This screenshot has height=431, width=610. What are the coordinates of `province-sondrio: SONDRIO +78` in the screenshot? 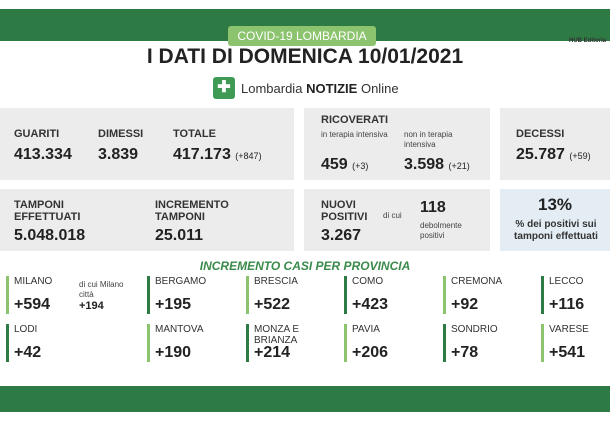 It's located at (483, 343).